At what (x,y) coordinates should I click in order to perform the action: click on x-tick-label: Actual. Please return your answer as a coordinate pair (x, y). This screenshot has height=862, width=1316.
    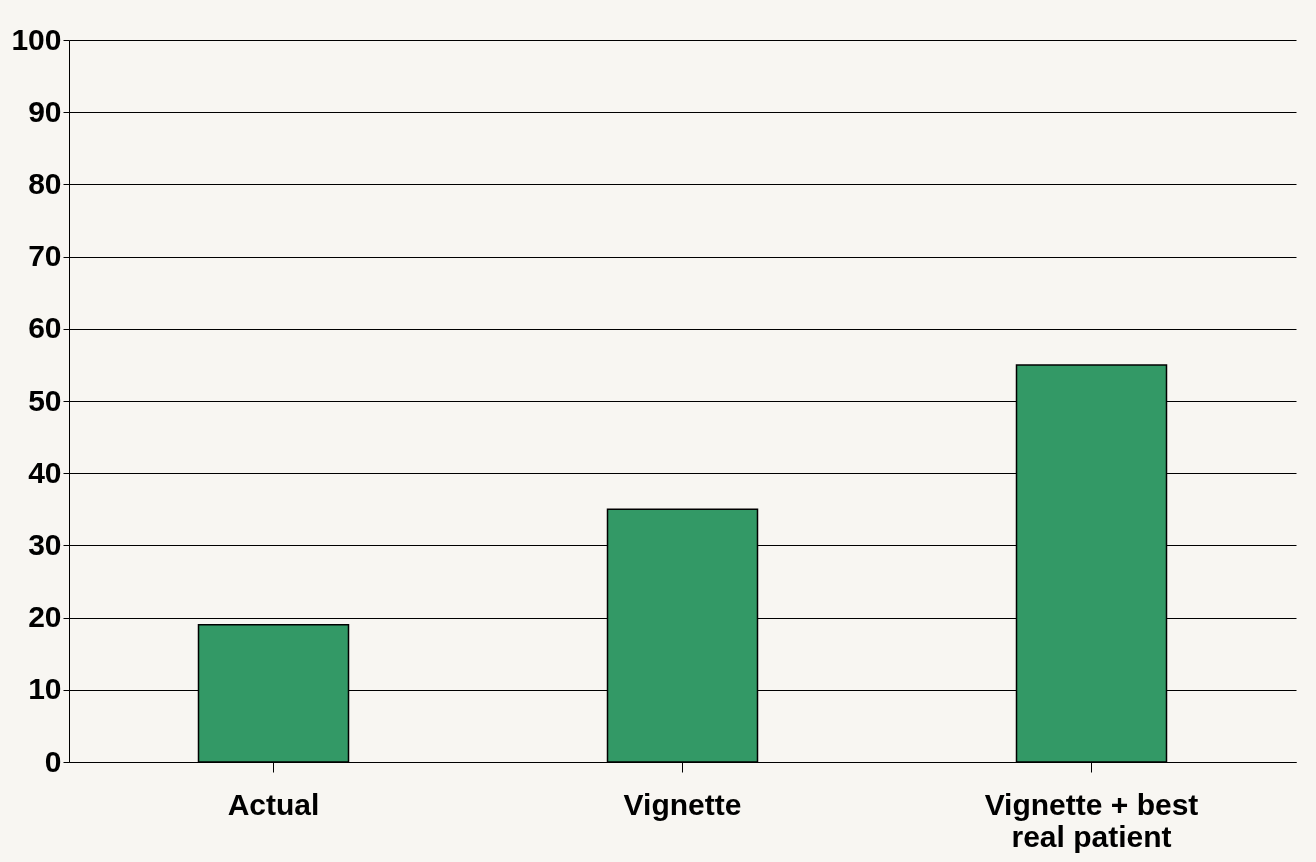
    Looking at the image, I should click on (273, 804).